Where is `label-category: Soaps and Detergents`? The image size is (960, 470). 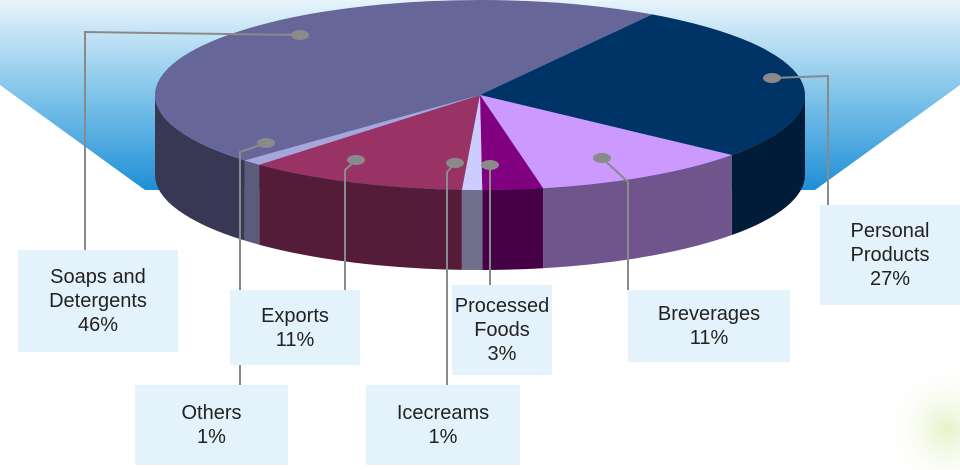 label-category: Soaps and Detergents is located at coordinates (98, 289).